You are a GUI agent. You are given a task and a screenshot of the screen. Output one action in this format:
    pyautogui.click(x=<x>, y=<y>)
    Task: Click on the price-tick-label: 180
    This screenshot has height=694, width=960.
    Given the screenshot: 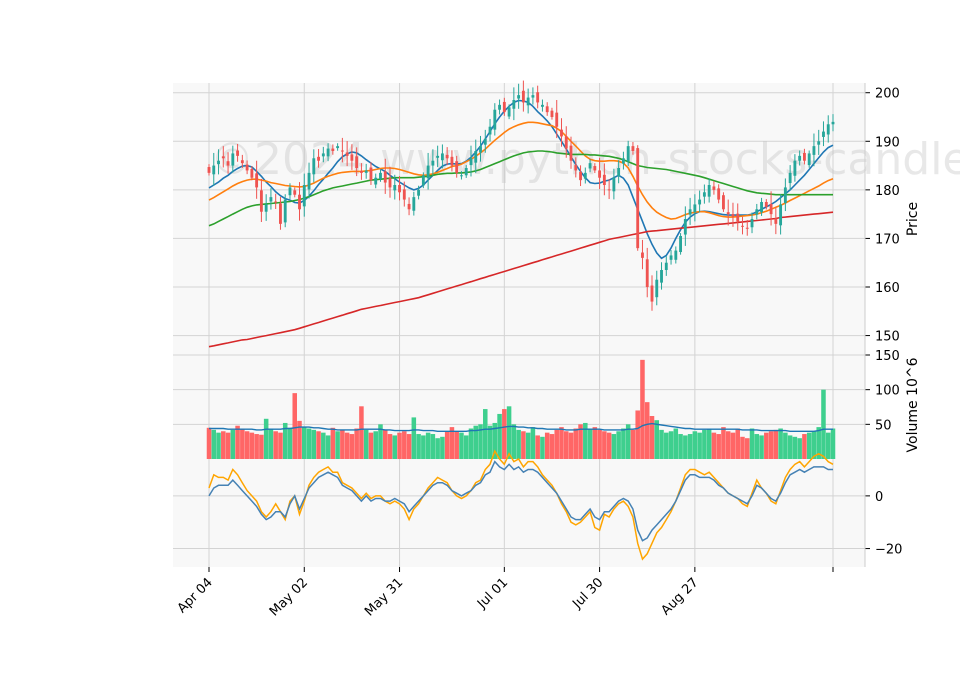 What is the action you would take?
    pyautogui.click(x=887, y=191)
    